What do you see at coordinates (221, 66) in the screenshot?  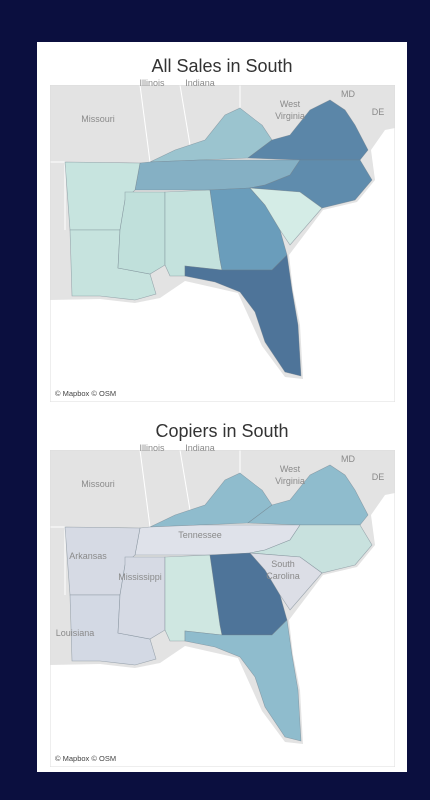 I see `map-title: All Sales in South` at bounding box center [221, 66].